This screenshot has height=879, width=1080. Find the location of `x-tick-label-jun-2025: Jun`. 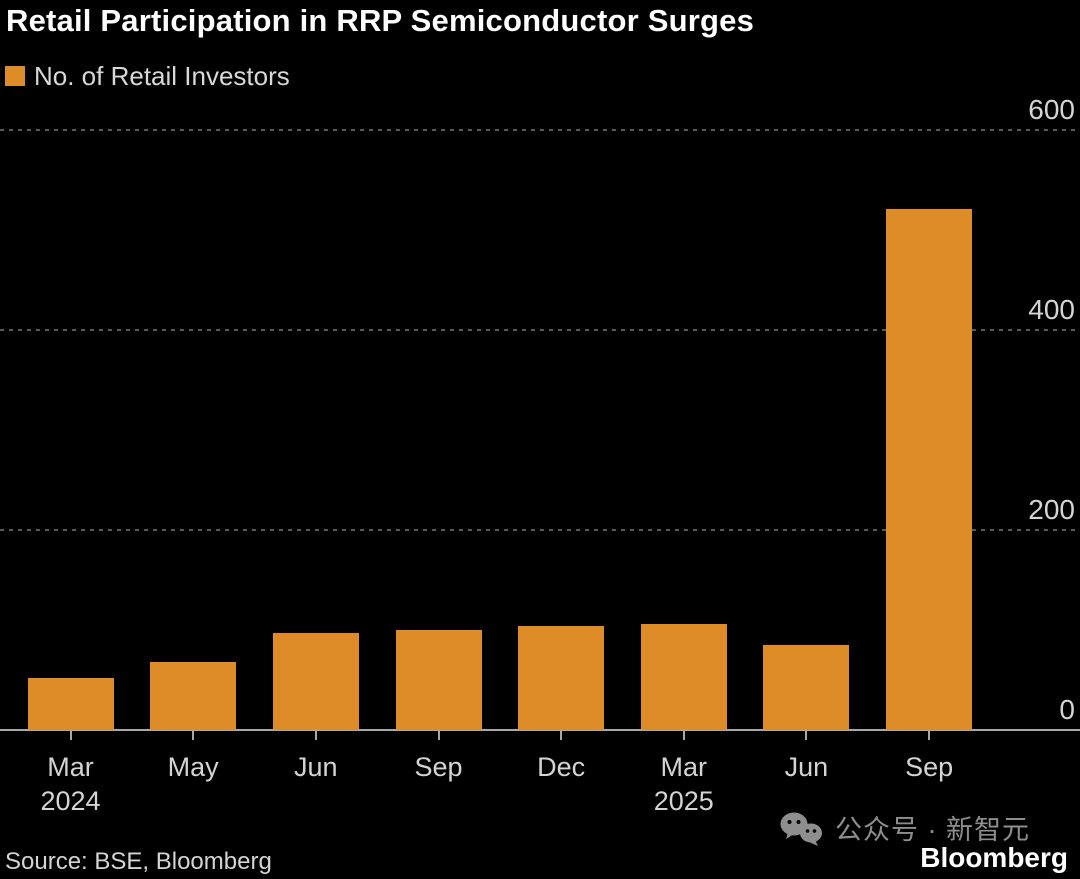

x-tick-label-jun-2025: Jun is located at coordinates (806, 767).